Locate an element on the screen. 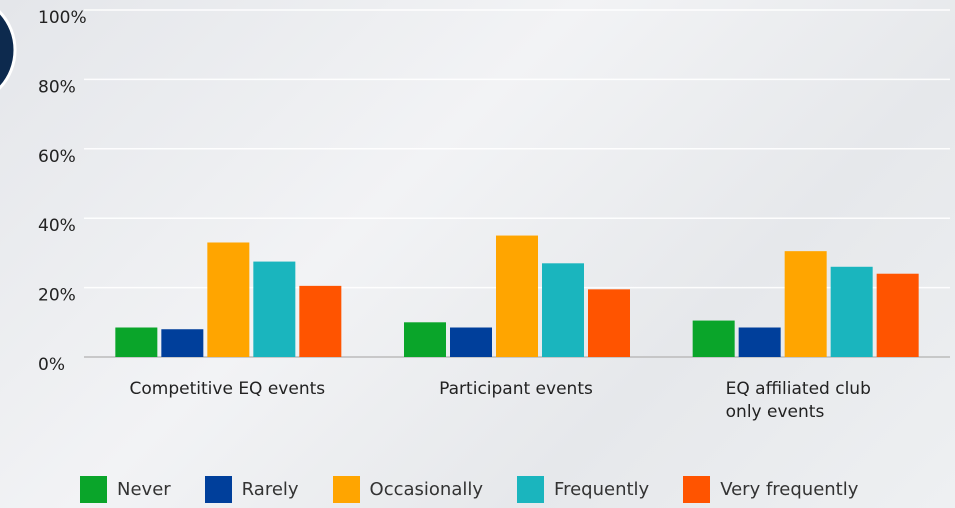  legend-label: Rarely is located at coordinates (270, 489).